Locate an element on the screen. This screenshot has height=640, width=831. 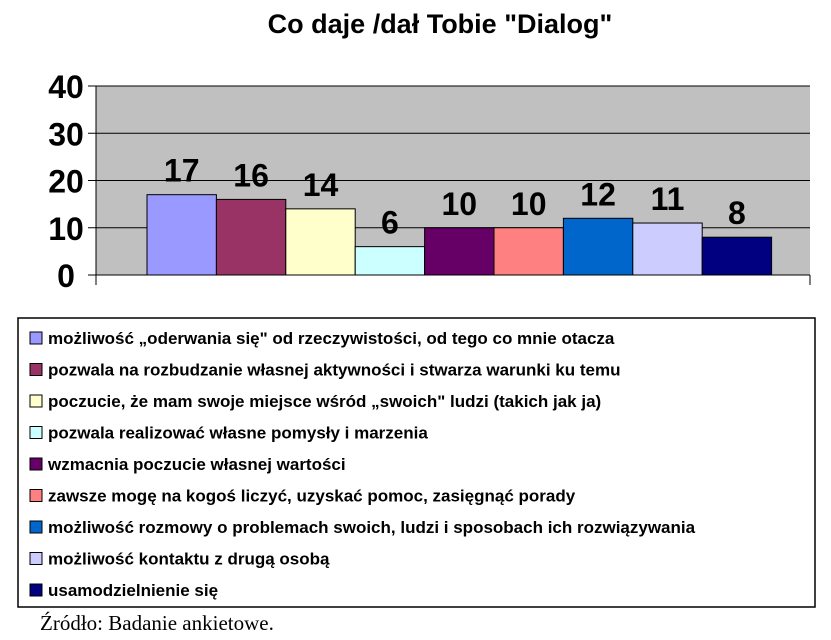
data-label: 11 is located at coordinates (668, 199).